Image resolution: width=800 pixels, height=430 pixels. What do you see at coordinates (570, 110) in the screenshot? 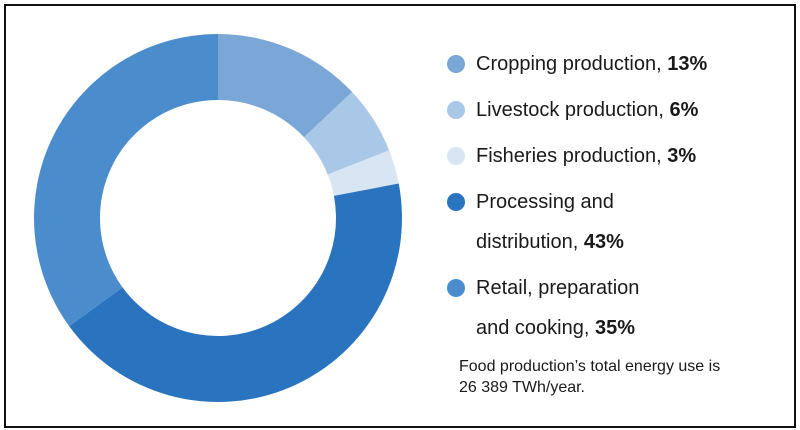
I see `legend-label: Livestock production,` at bounding box center [570, 110].